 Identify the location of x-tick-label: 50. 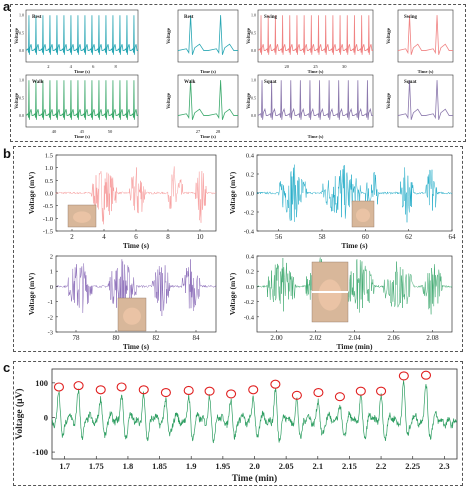
(110, 131).